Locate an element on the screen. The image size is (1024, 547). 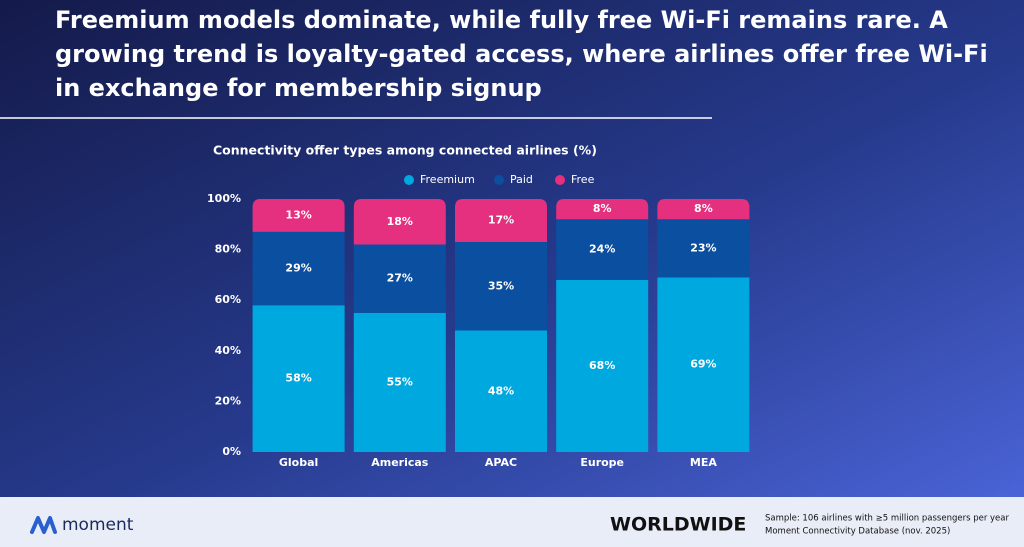
value-label: 13% is located at coordinates (298, 214).